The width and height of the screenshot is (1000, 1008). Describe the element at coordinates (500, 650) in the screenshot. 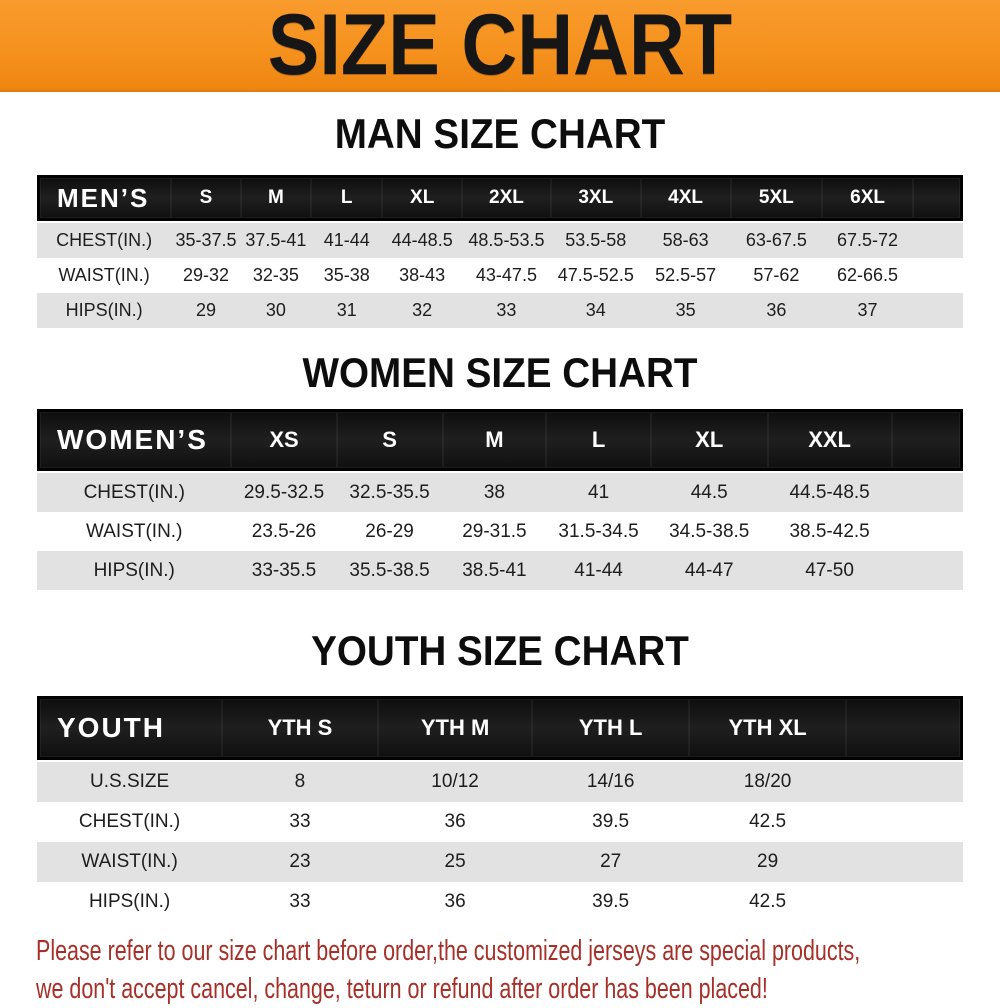

I see `section-heading-youth: YOUTH SIZE CHART` at that location.